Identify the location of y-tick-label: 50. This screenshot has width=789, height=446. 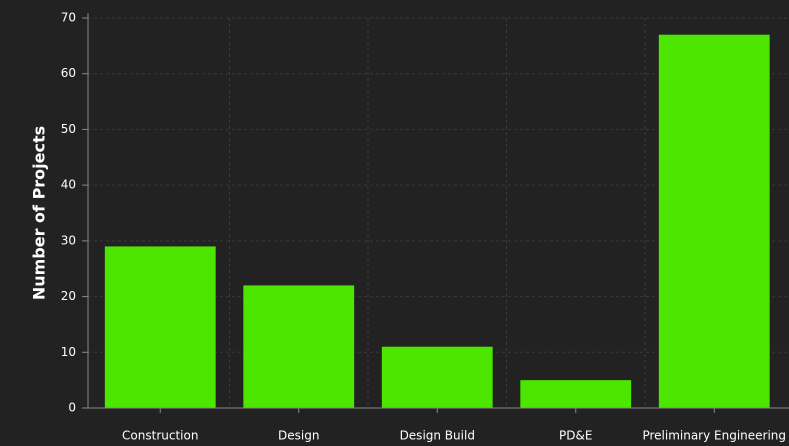
(68, 129).